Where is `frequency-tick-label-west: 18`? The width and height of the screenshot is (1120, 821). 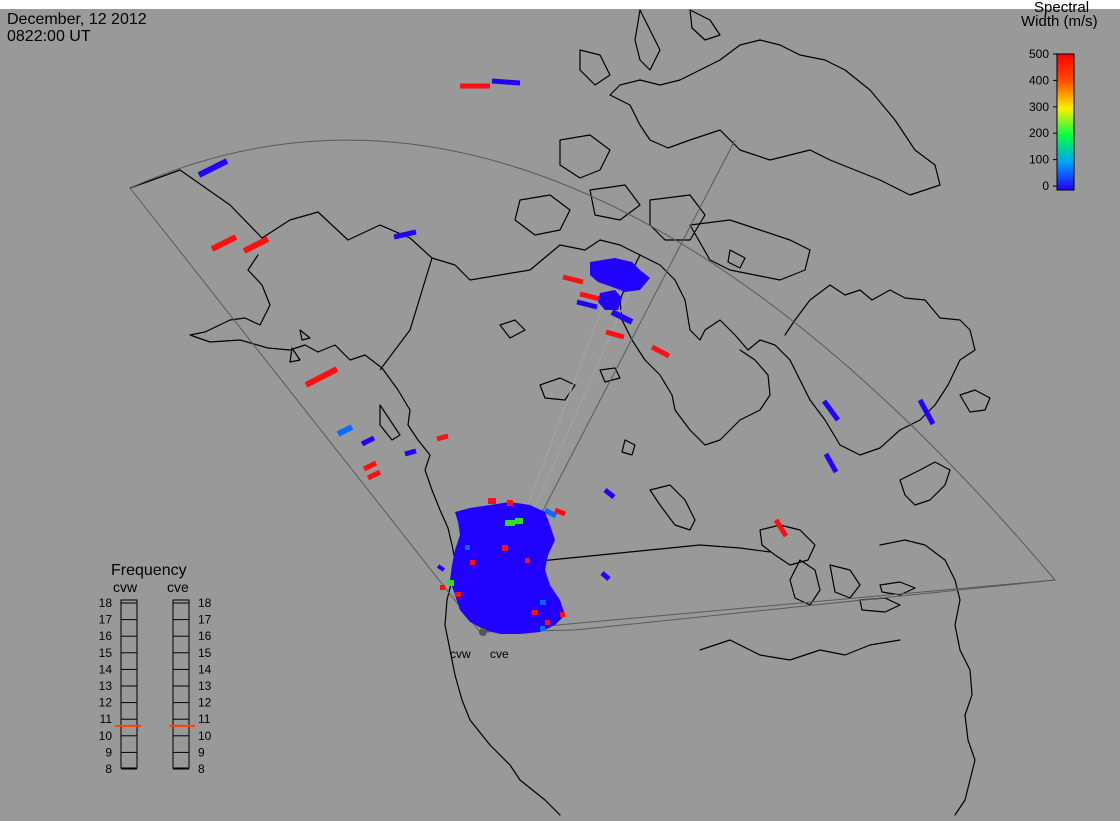 frequency-tick-label-west: 18 is located at coordinates (106, 603).